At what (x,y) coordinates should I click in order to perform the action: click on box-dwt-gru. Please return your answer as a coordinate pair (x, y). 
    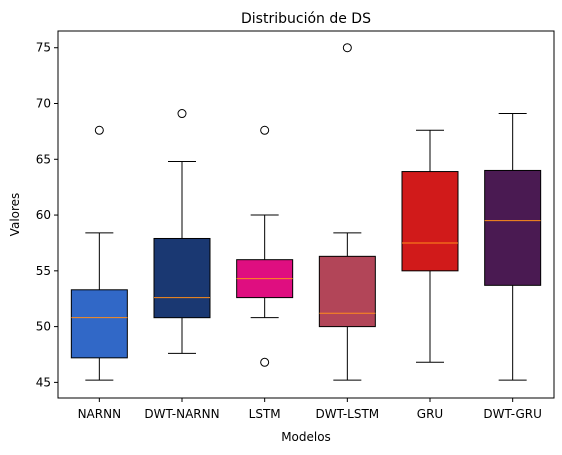
    Looking at the image, I should click on (513, 247).